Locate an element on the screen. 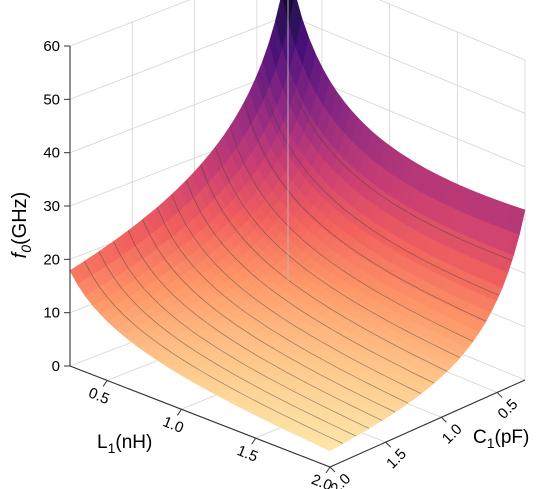 The height and width of the screenshot is (489, 550). c-tick-label: 1.5 is located at coordinates (396, 459).